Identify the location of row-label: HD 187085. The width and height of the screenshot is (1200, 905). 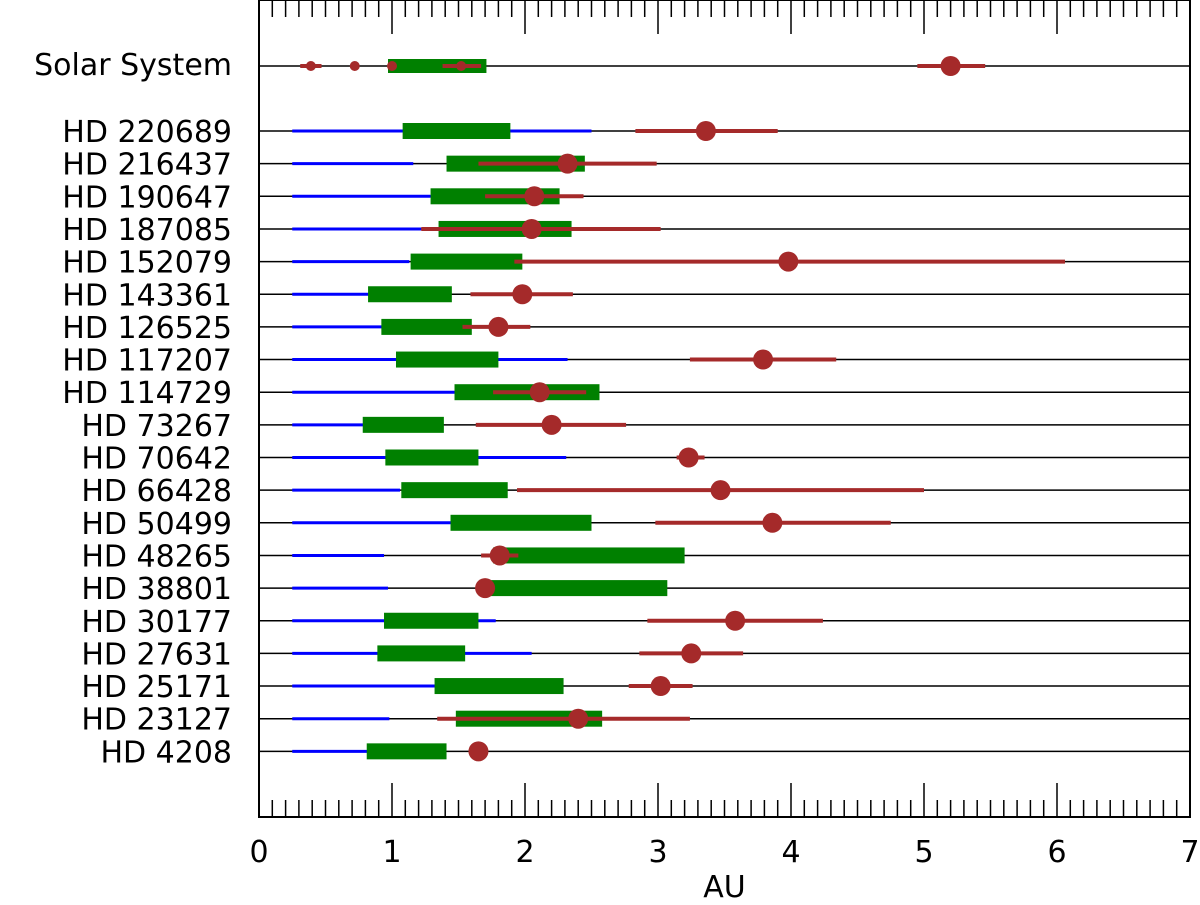
(147, 230).